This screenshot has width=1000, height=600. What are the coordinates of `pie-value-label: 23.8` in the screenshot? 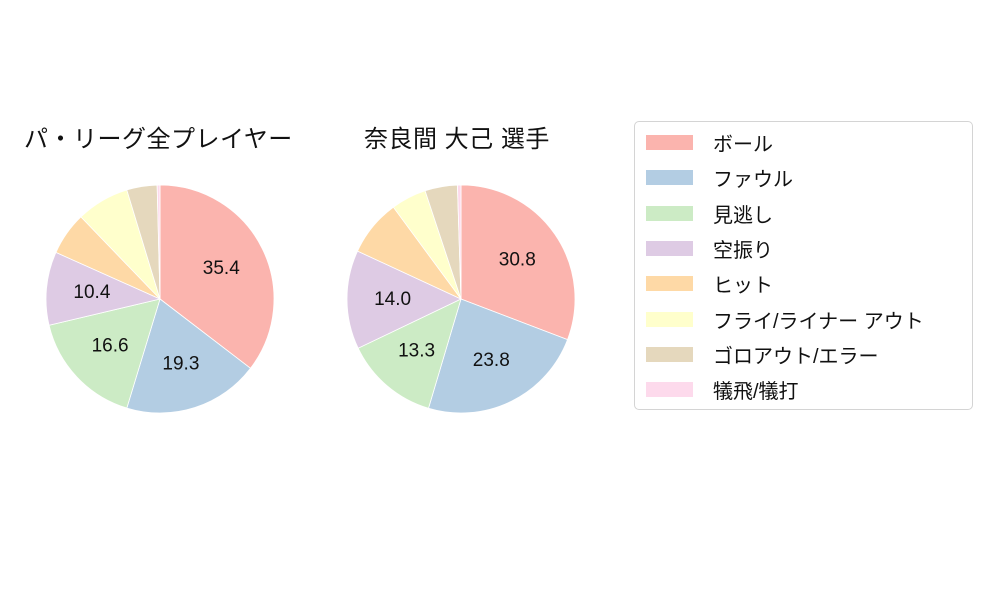 It's located at (491, 360).